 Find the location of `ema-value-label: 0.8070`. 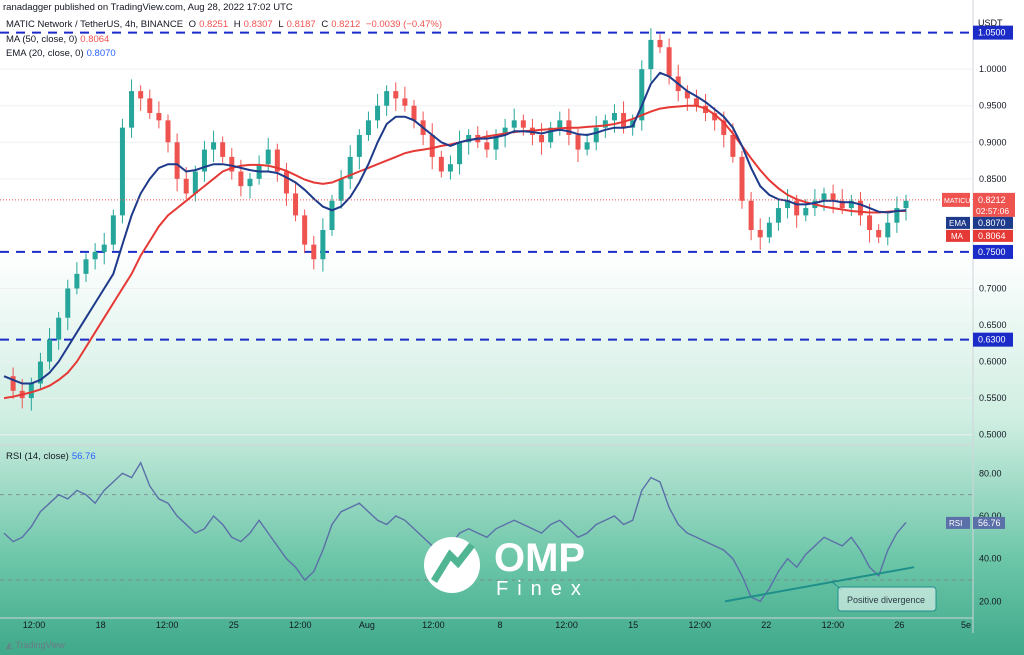

ema-value-label: 0.8070 is located at coordinates (992, 223).